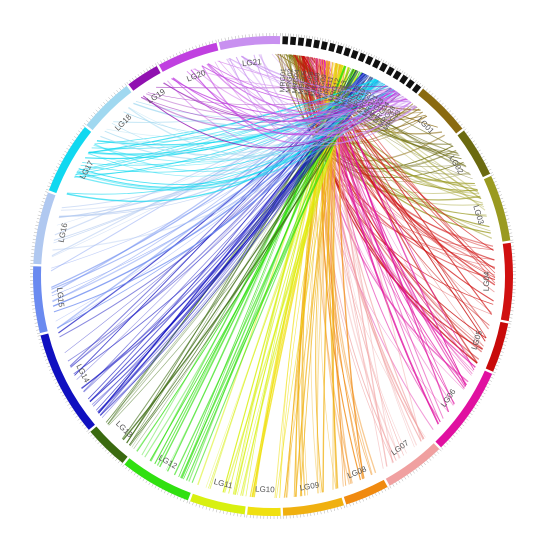 This screenshot has height=550, width=547. What do you see at coordinates (303, 82) in the screenshot?
I see `chromosome-label-mrg05: MRG05` at bounding box center [303, 82].